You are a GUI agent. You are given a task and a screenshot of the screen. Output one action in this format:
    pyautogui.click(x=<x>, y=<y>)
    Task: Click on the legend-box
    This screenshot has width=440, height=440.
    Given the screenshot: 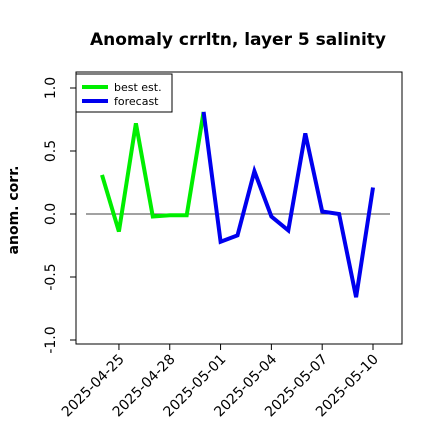 What is the action you would take?
    pyautogui.click(x=124, y=93)
    